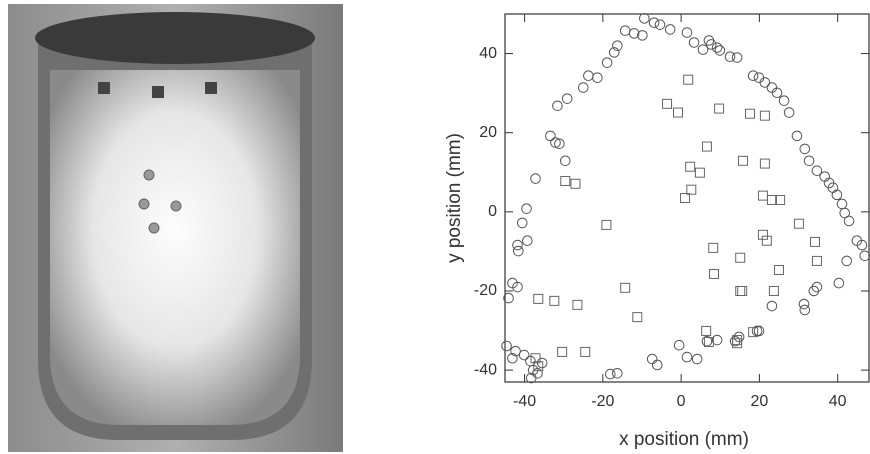 This screenshot has width=870, height=454. What do you see at coordinates (485, 369) in the screenshot?
I see `y-tick-label: -40` at bounding box center [485, 369].